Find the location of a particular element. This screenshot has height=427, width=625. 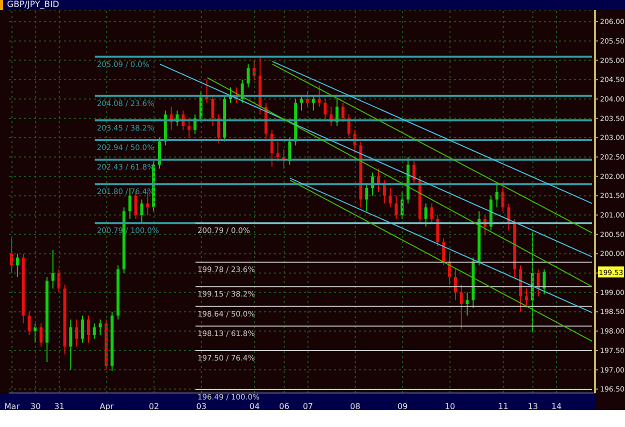

x-tick-label: 04 is located at coordinates (255, 406).